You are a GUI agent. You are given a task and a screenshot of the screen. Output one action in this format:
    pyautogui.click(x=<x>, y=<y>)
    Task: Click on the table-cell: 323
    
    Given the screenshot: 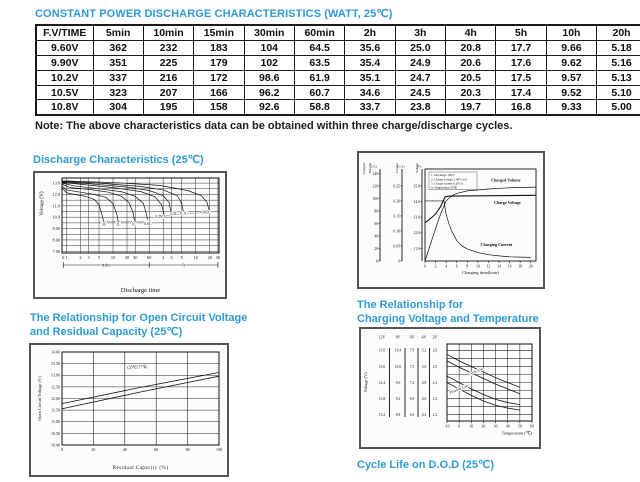 What is the action you would take?
    pyautogui.click(x=118, y=92)
    